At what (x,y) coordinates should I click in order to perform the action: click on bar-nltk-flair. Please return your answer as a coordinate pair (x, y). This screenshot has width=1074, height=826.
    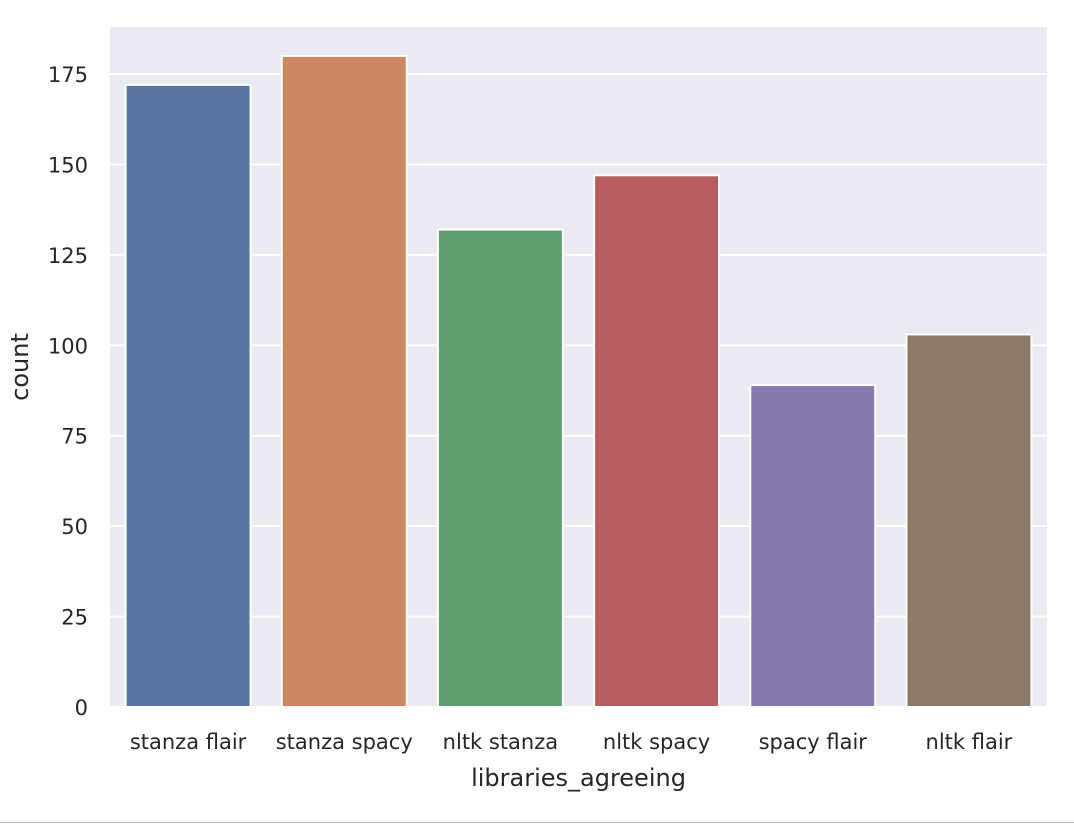
    Looking at the image, I should click on (969, 520).